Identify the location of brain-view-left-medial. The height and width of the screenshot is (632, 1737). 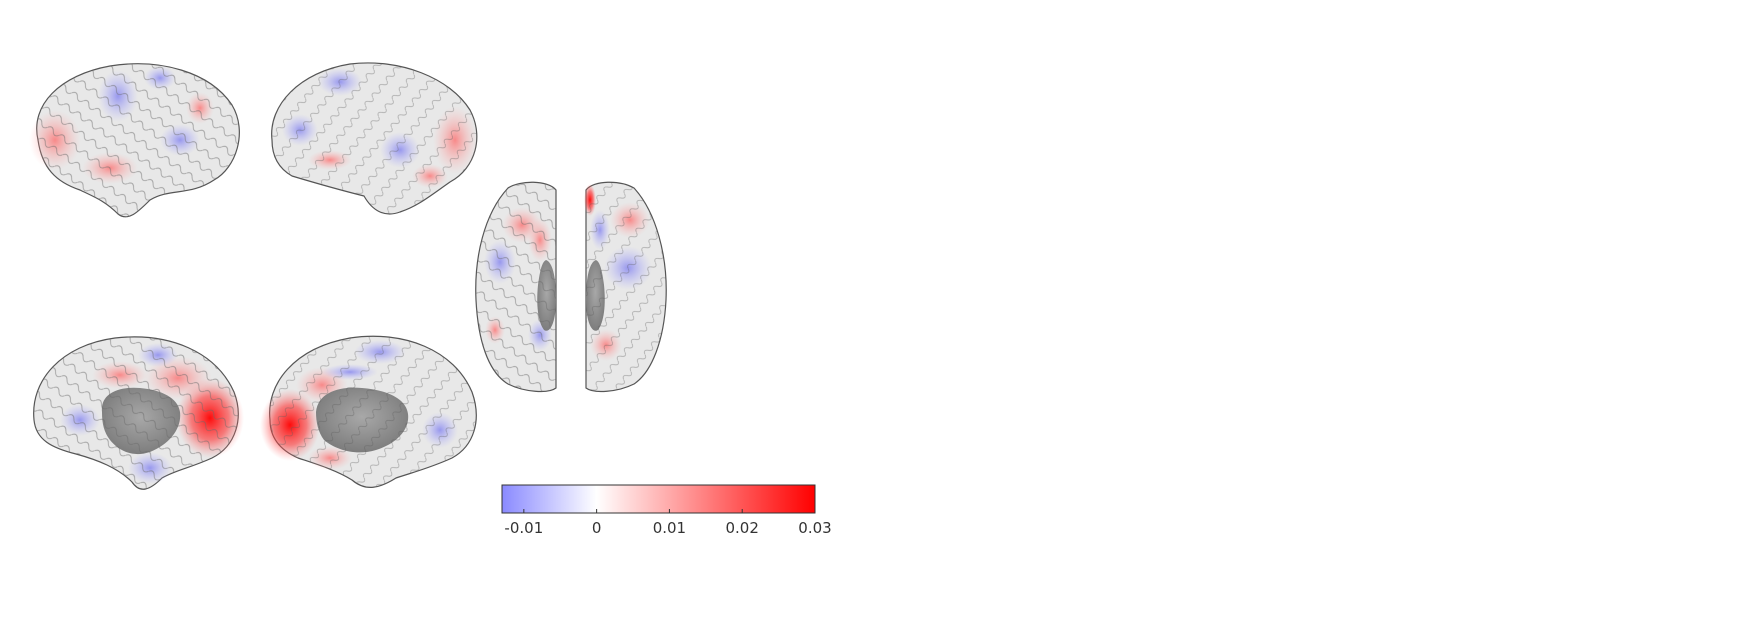
(138, 413).